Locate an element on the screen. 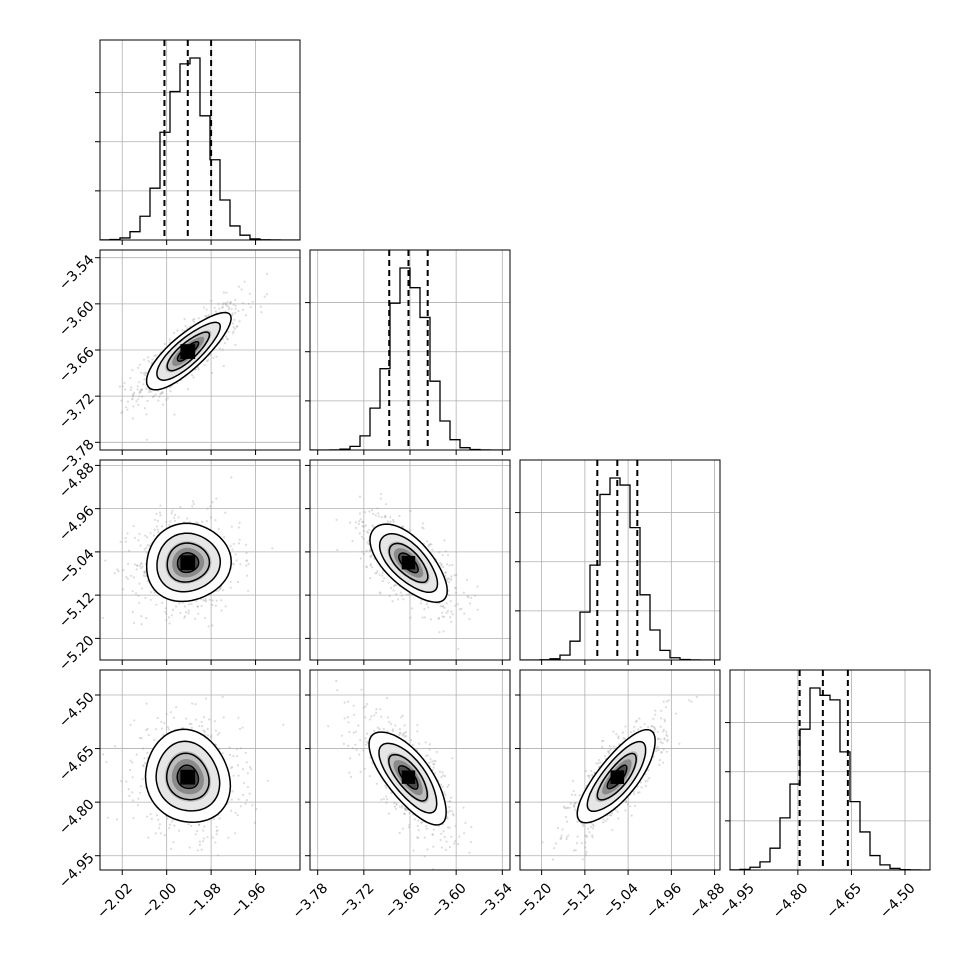 The height and width of the screenshot is (975, 970). scatter-points is located at coordinates (619, 778).